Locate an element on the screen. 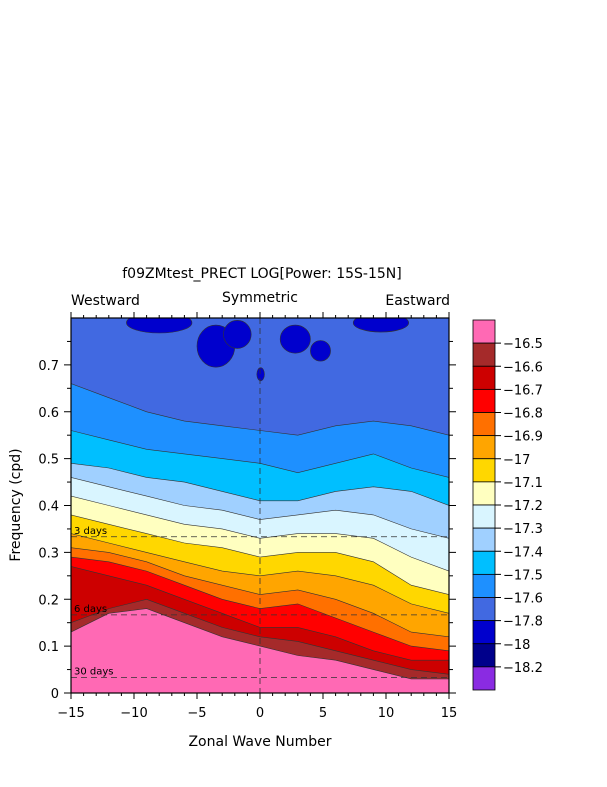  legend-label: −16.6 is located at coordinates (523, 367).